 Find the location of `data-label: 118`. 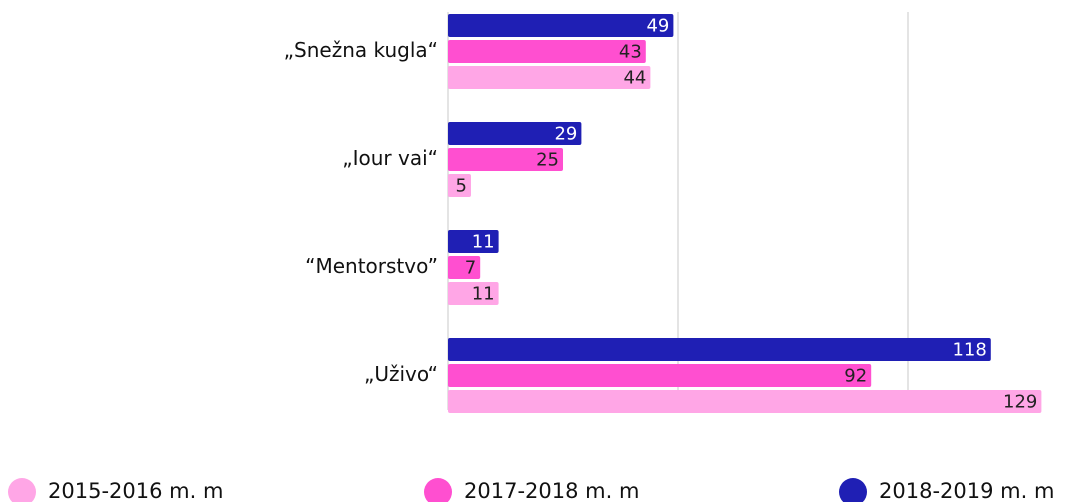

data-label: 118 is located at coordinates (969, 350).